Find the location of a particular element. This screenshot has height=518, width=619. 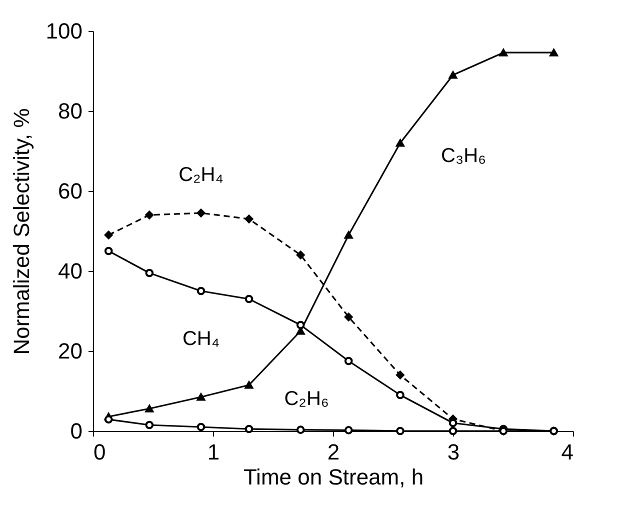

x-tick-label: 3 is located at coordinates (453, 452).